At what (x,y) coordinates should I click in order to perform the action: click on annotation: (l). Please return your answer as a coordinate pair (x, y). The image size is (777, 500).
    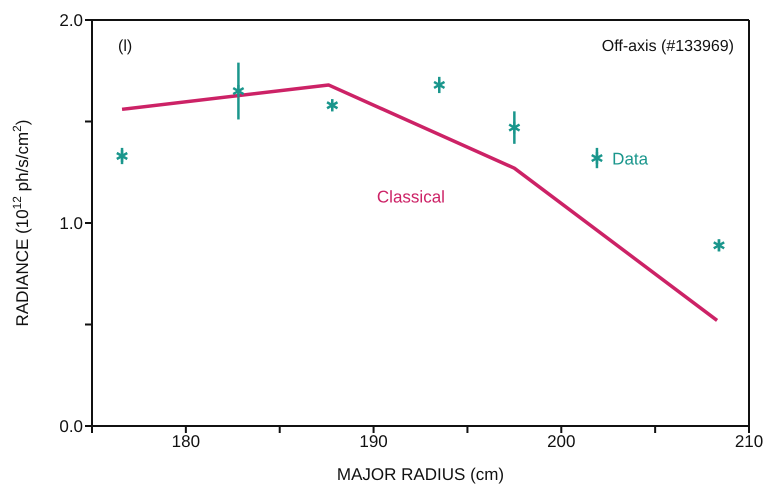
    Looking at the image, I should click on (125, 46).